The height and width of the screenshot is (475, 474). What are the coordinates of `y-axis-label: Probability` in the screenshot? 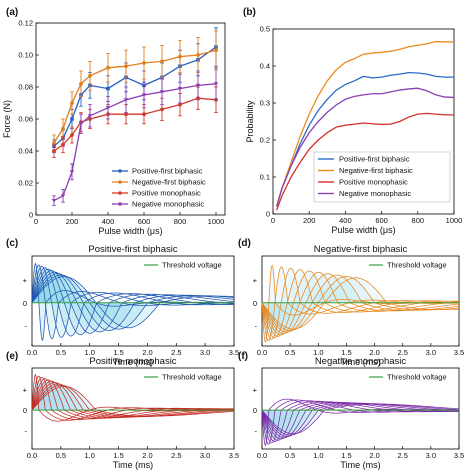 It's located at (250, 121).